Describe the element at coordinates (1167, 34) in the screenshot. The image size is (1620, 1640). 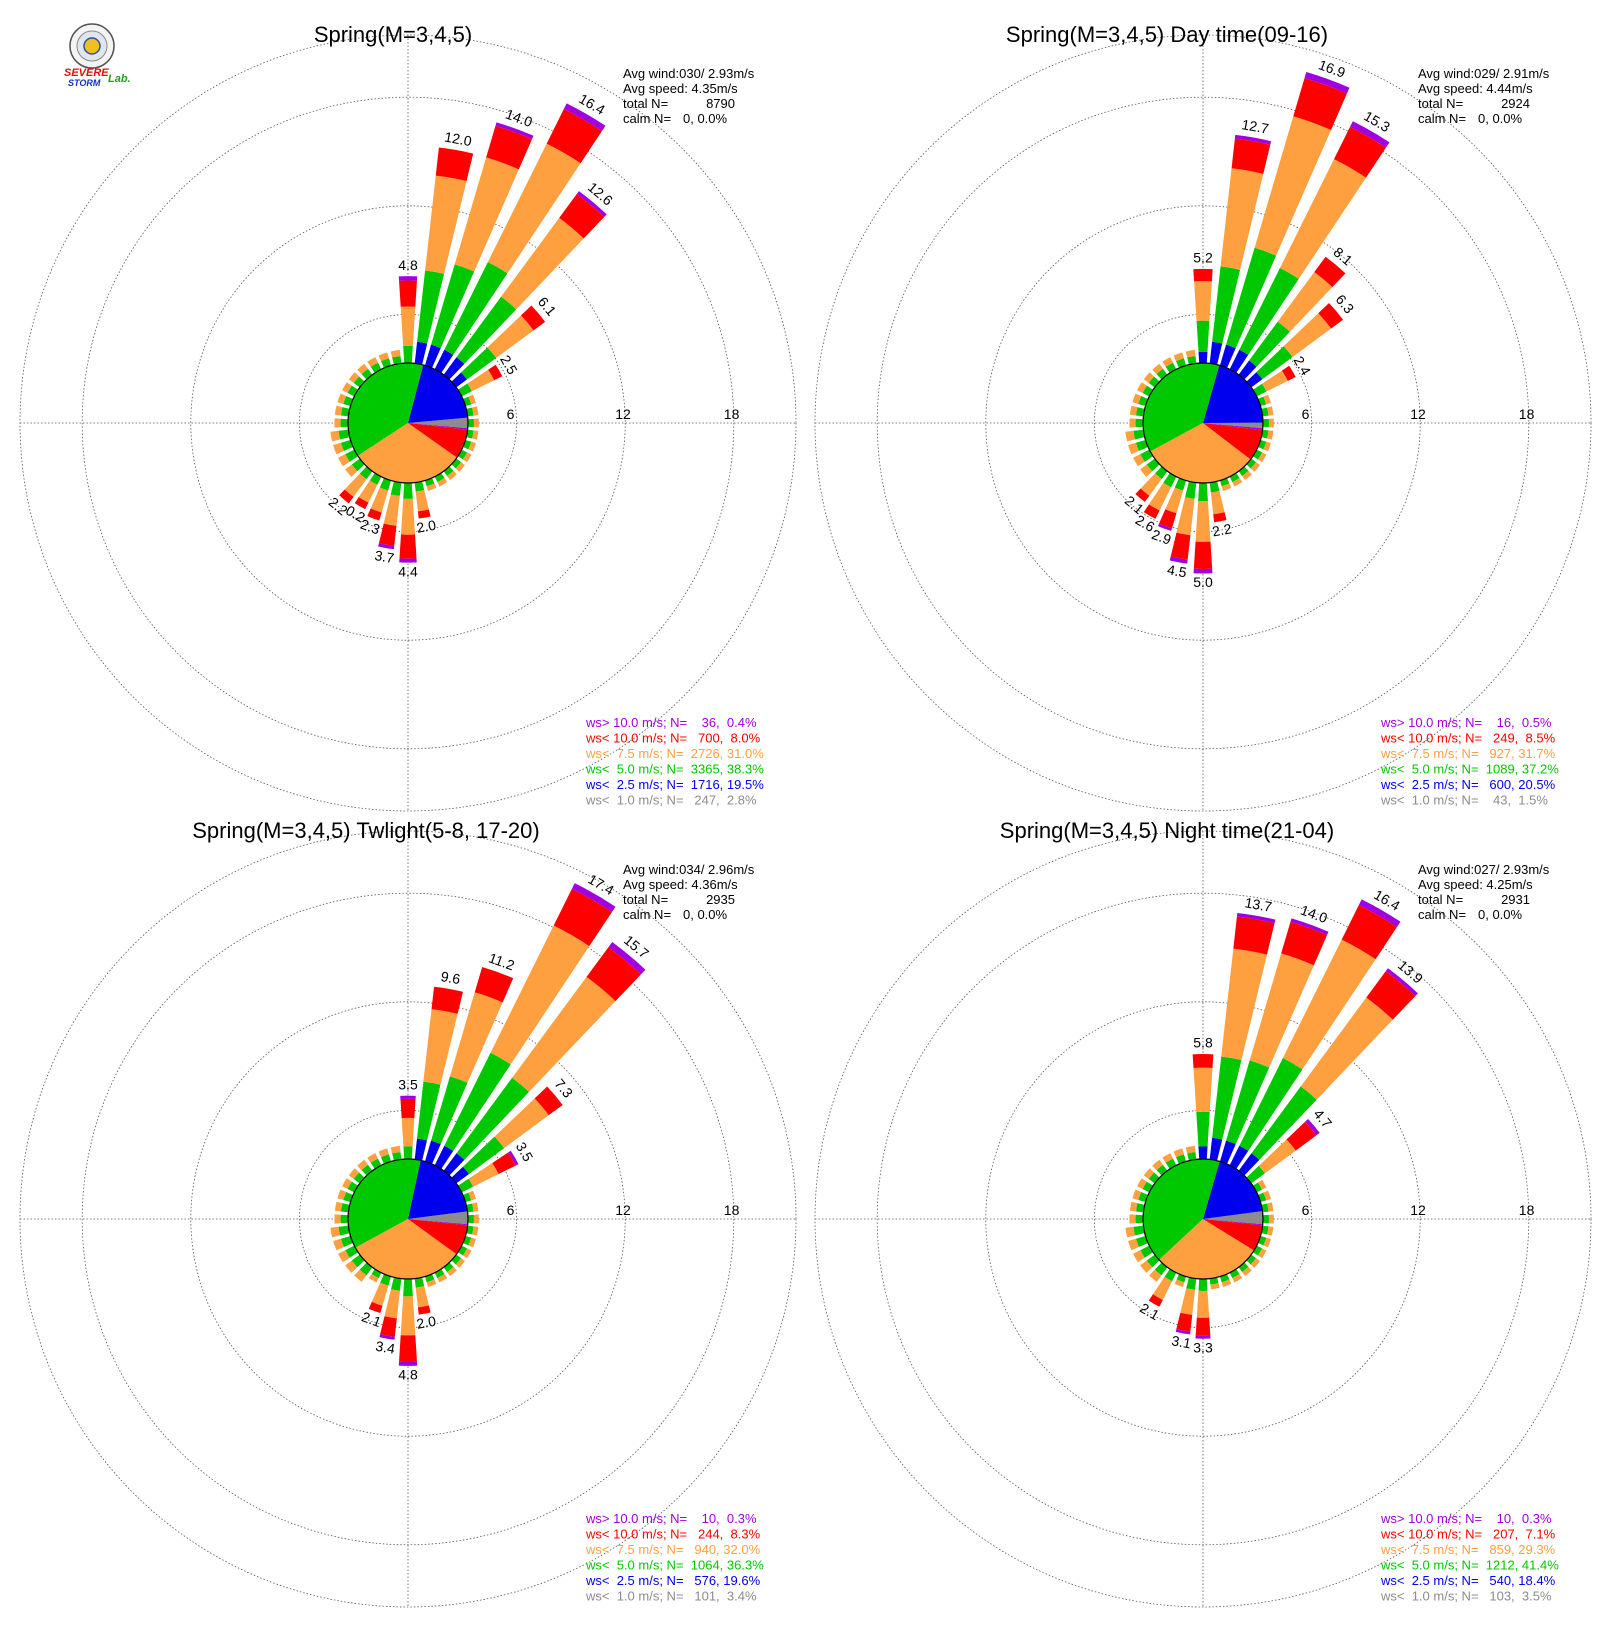
I see `panel-title: Spring(M=3,4,5) Day time(09-16)` at that location.